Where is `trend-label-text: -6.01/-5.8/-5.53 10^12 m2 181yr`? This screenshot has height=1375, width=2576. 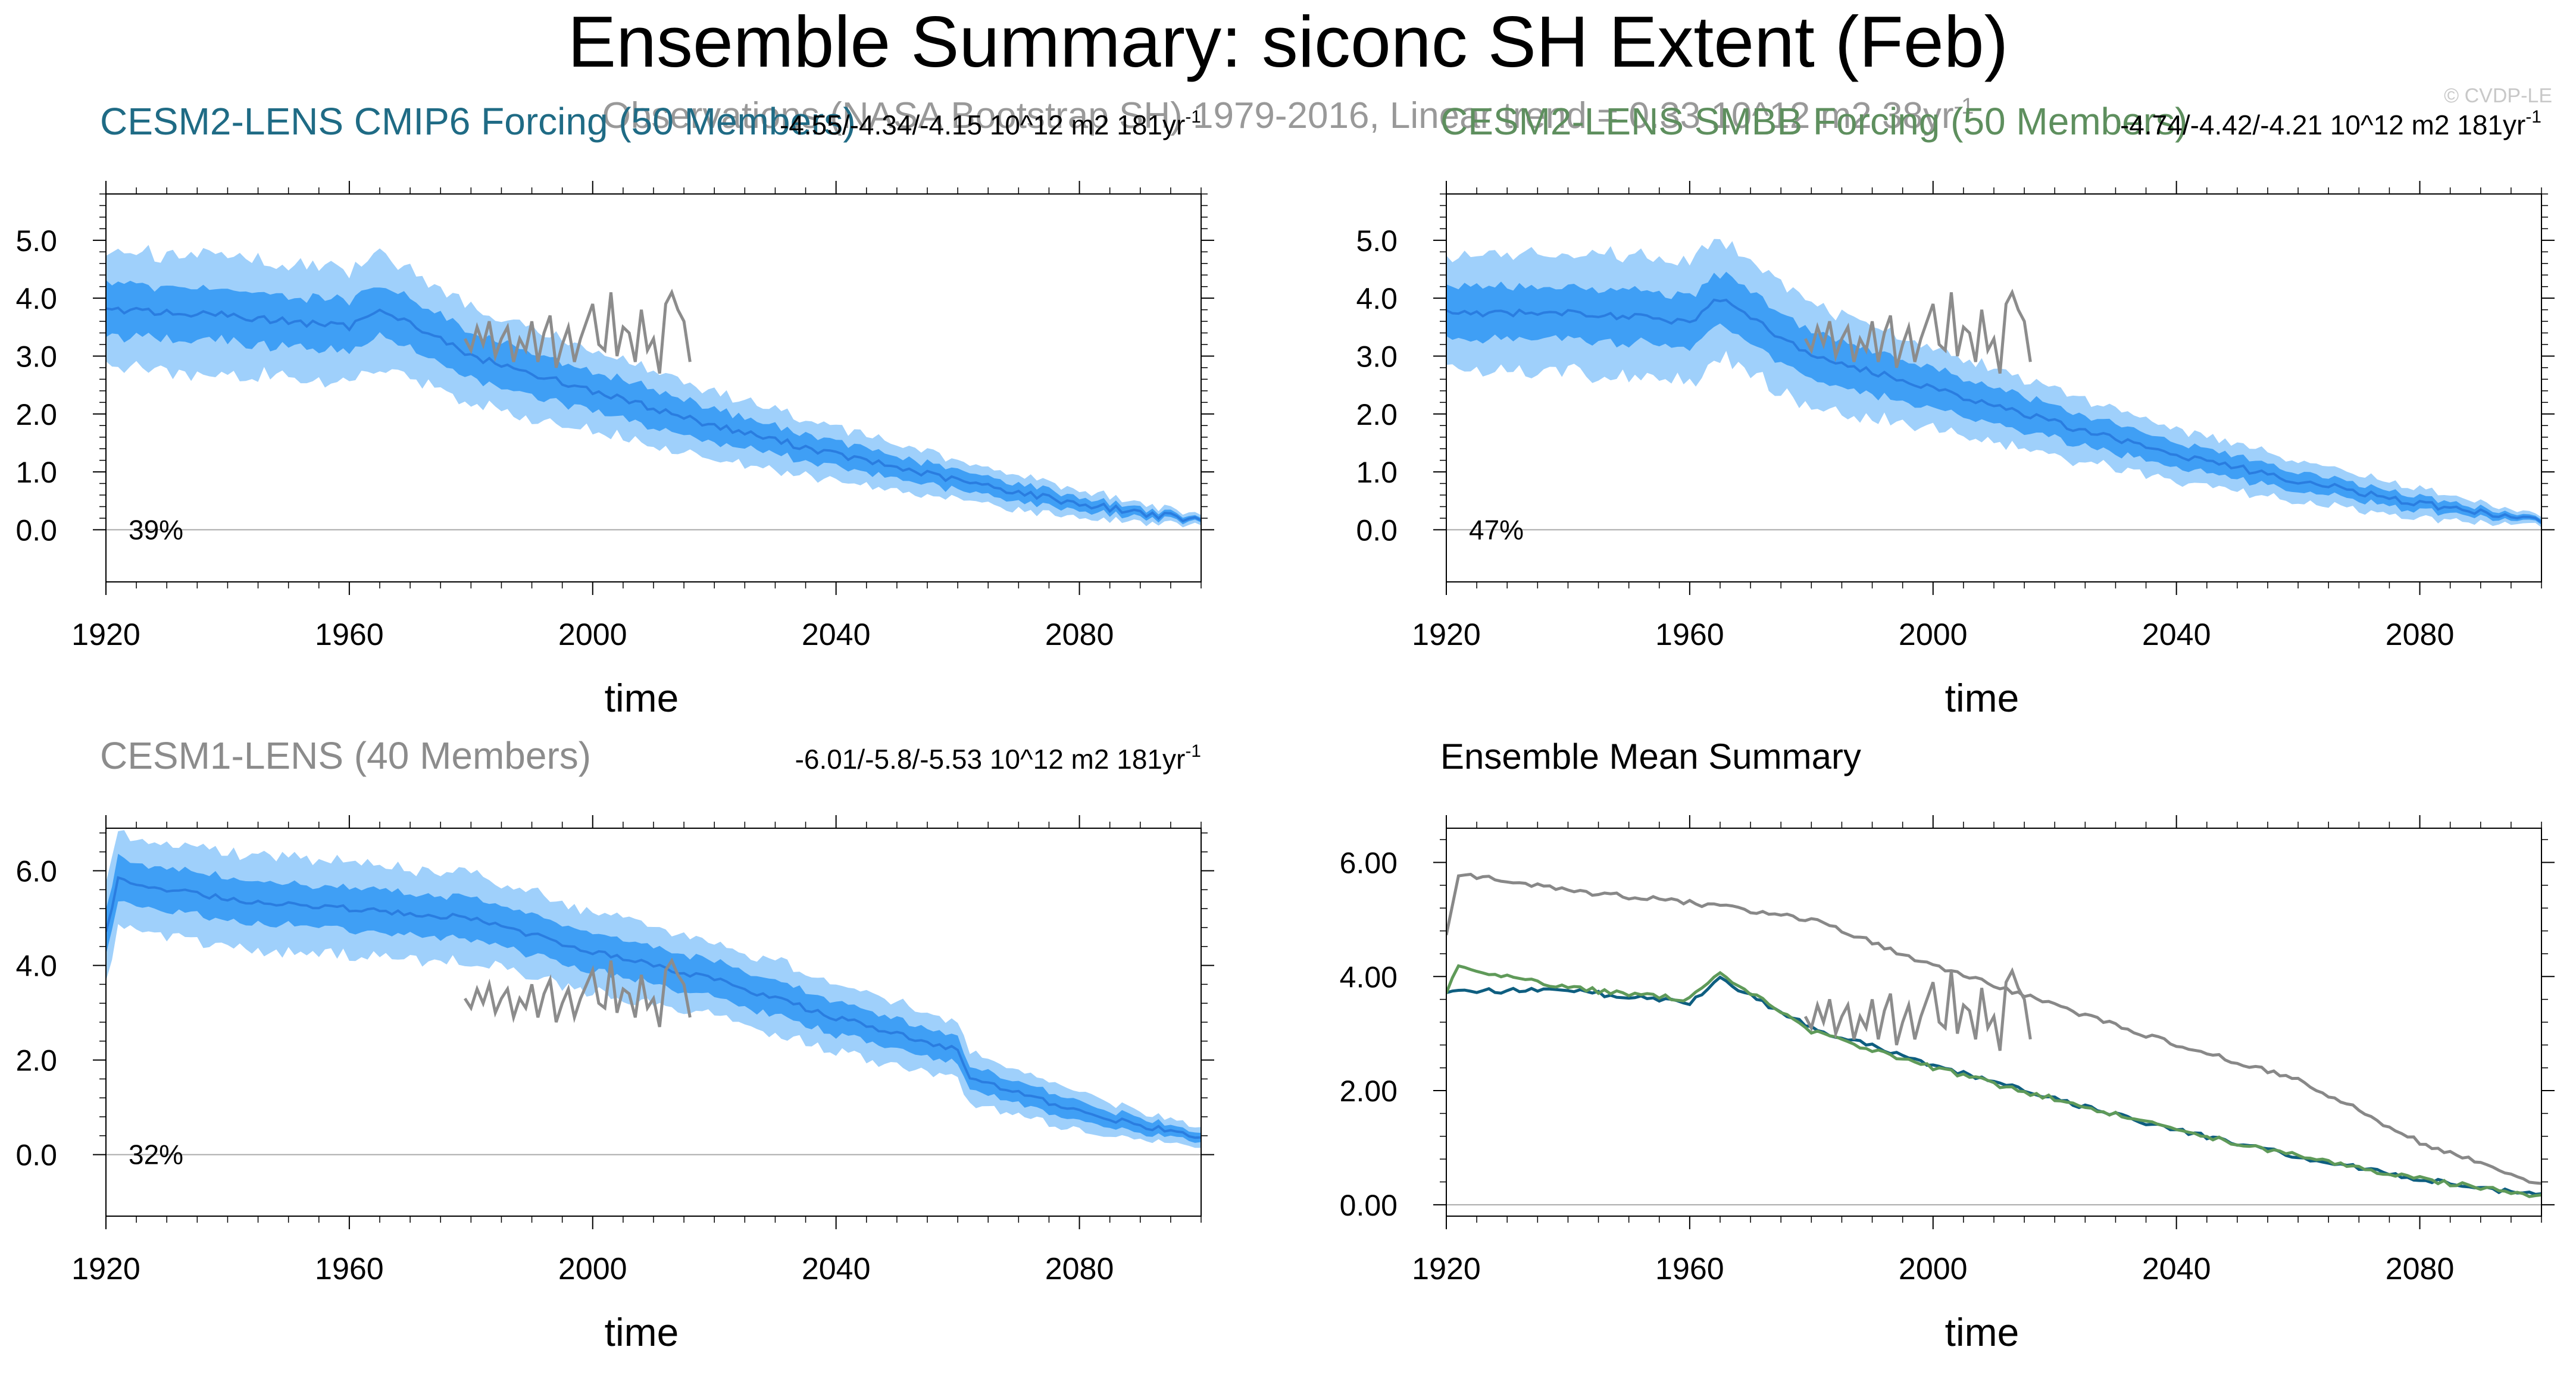 trend-label-text: -6.01/-5.8/-5.53 10^12 m2 181yr is located at coordinates (990, 759).